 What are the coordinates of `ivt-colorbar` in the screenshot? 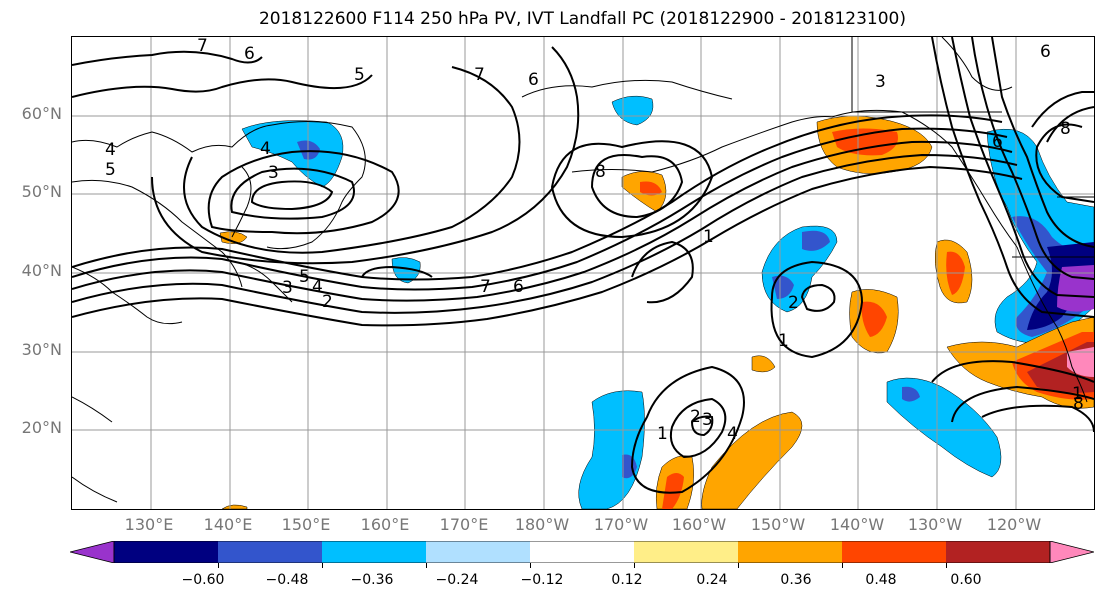 It's located at (582, 552).